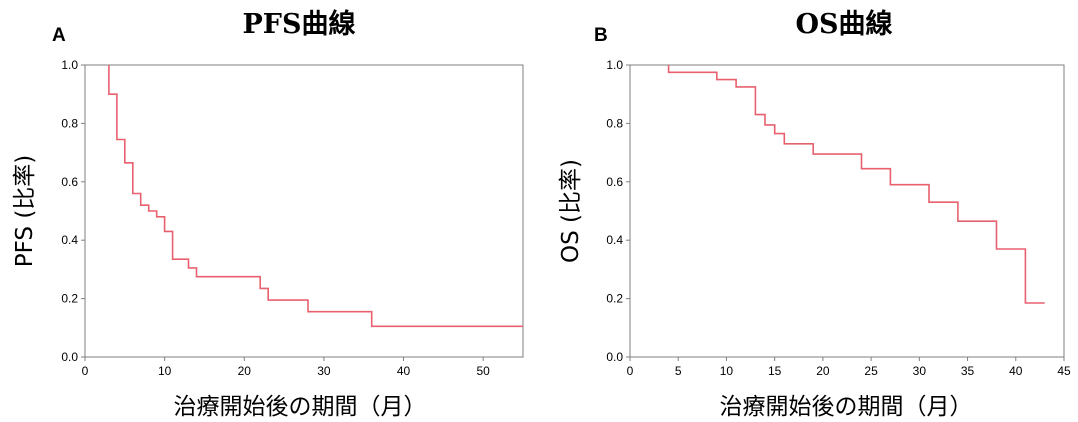  Describe the element at coordinates (404, 371) in the screenshot. I see `x-tick-label-a: 40` at that location.